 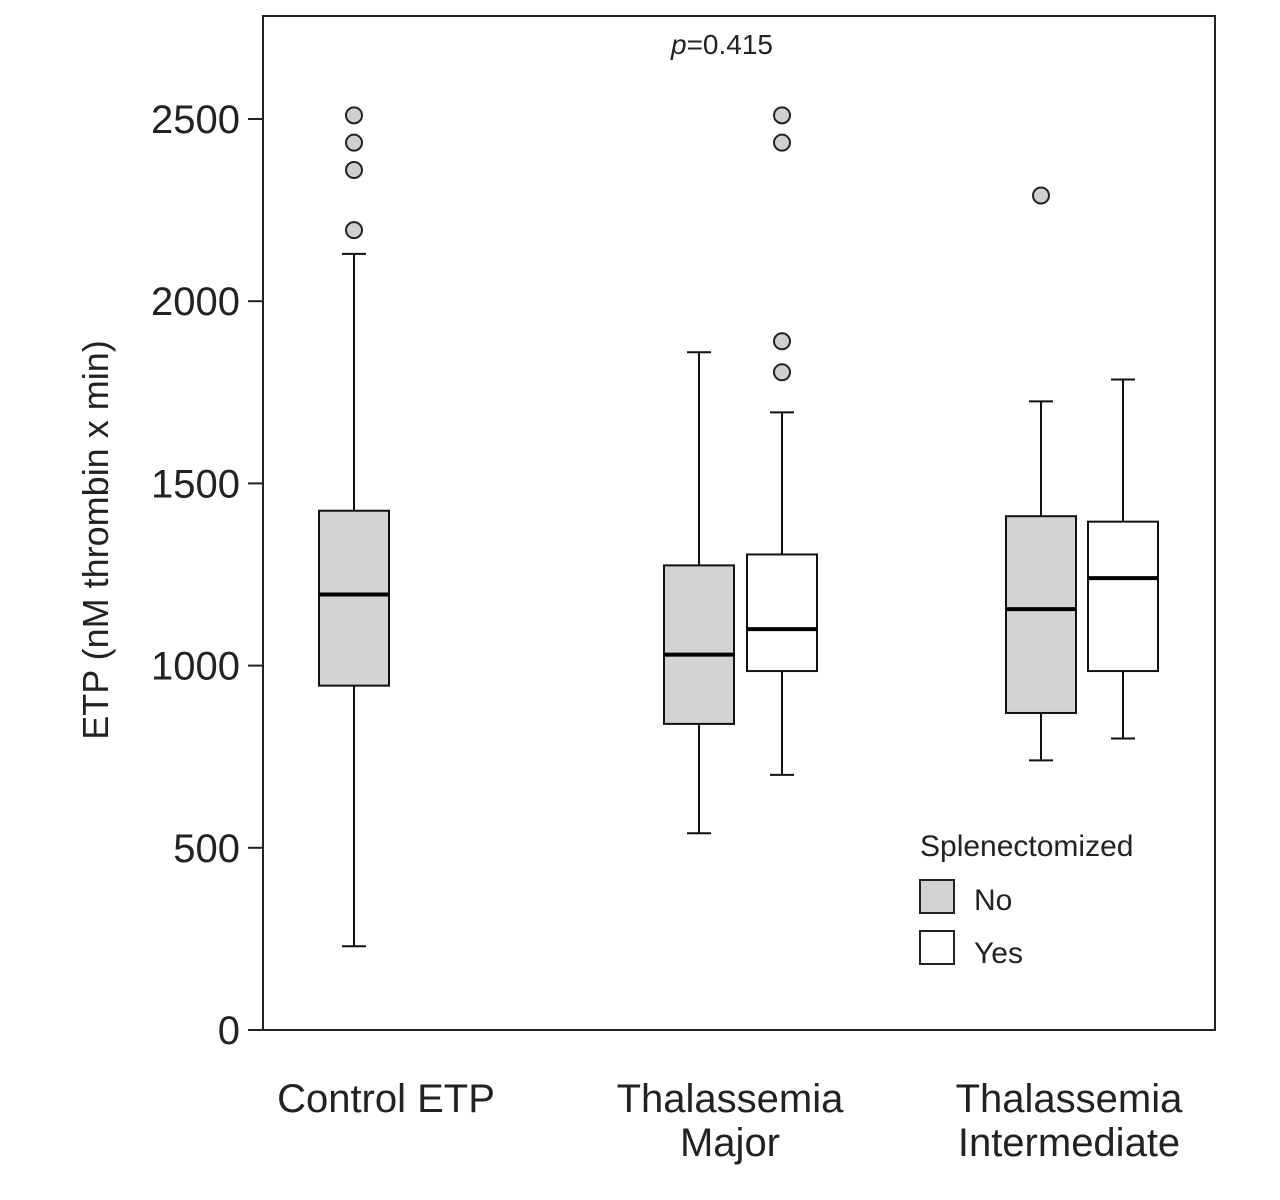 I want to click on legend: Splenectomized No Yes, so click(x=1026, y=900).